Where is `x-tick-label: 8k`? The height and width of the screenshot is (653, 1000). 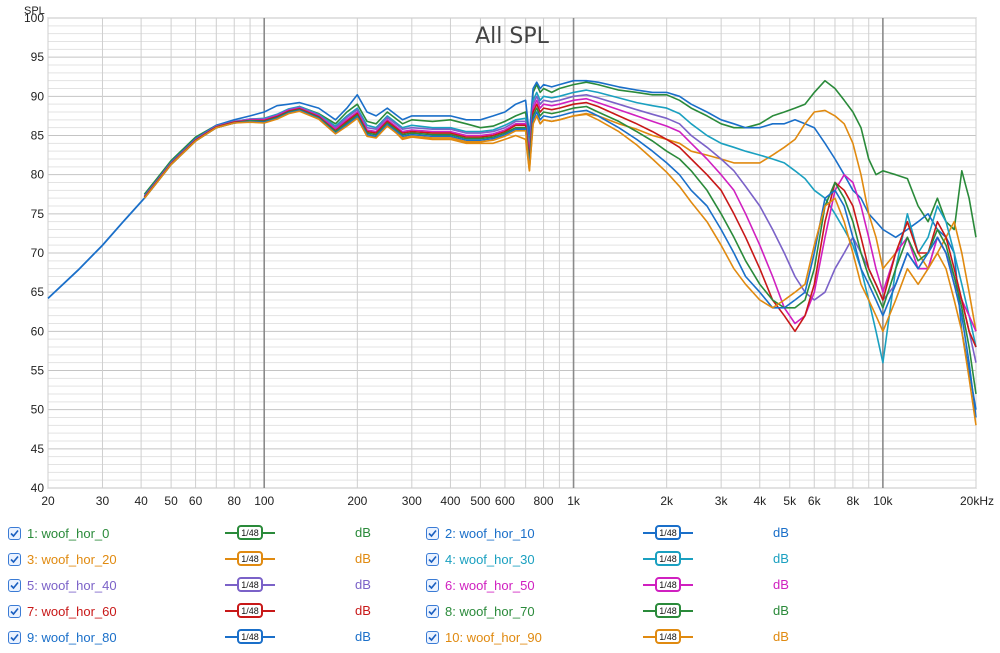 x-tick-label: 8k is located at coordinates (854, 501).